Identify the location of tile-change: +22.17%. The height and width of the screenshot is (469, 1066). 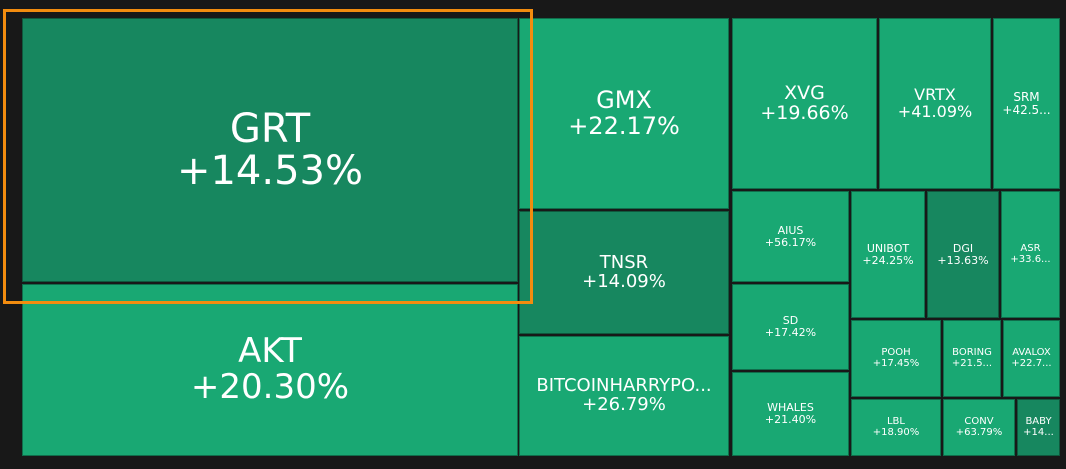
(624, 125).